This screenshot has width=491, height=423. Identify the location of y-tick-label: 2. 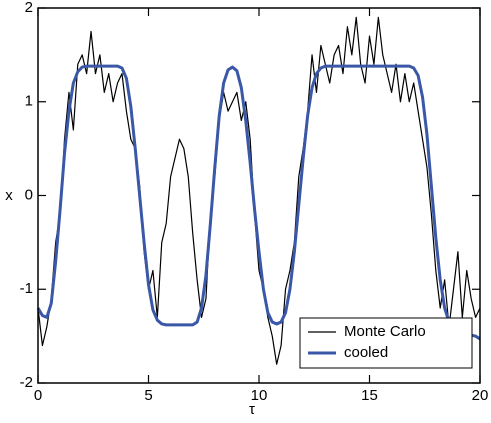
(29, 8).